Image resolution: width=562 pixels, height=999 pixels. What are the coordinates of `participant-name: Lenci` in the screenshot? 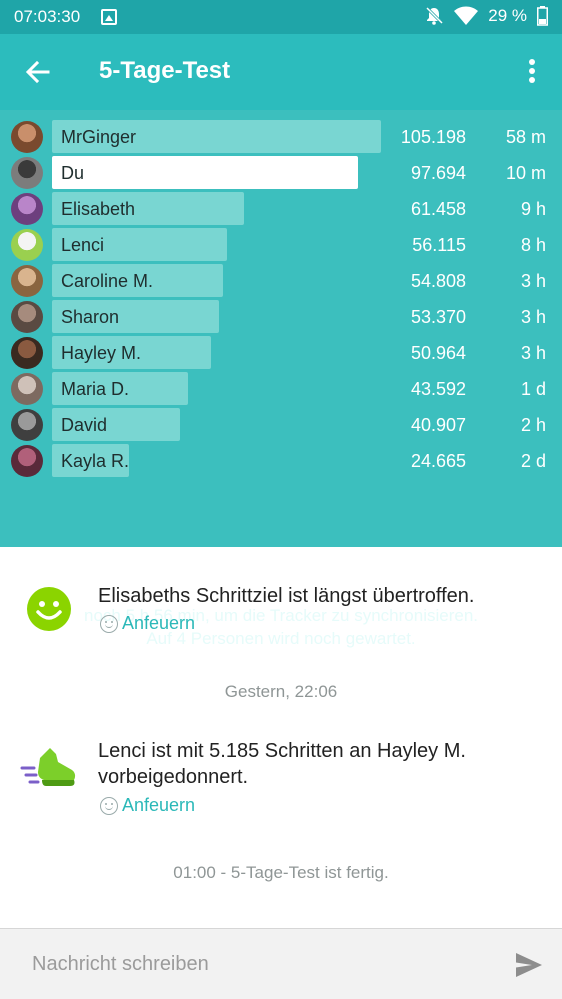 It's located at (83, 245).